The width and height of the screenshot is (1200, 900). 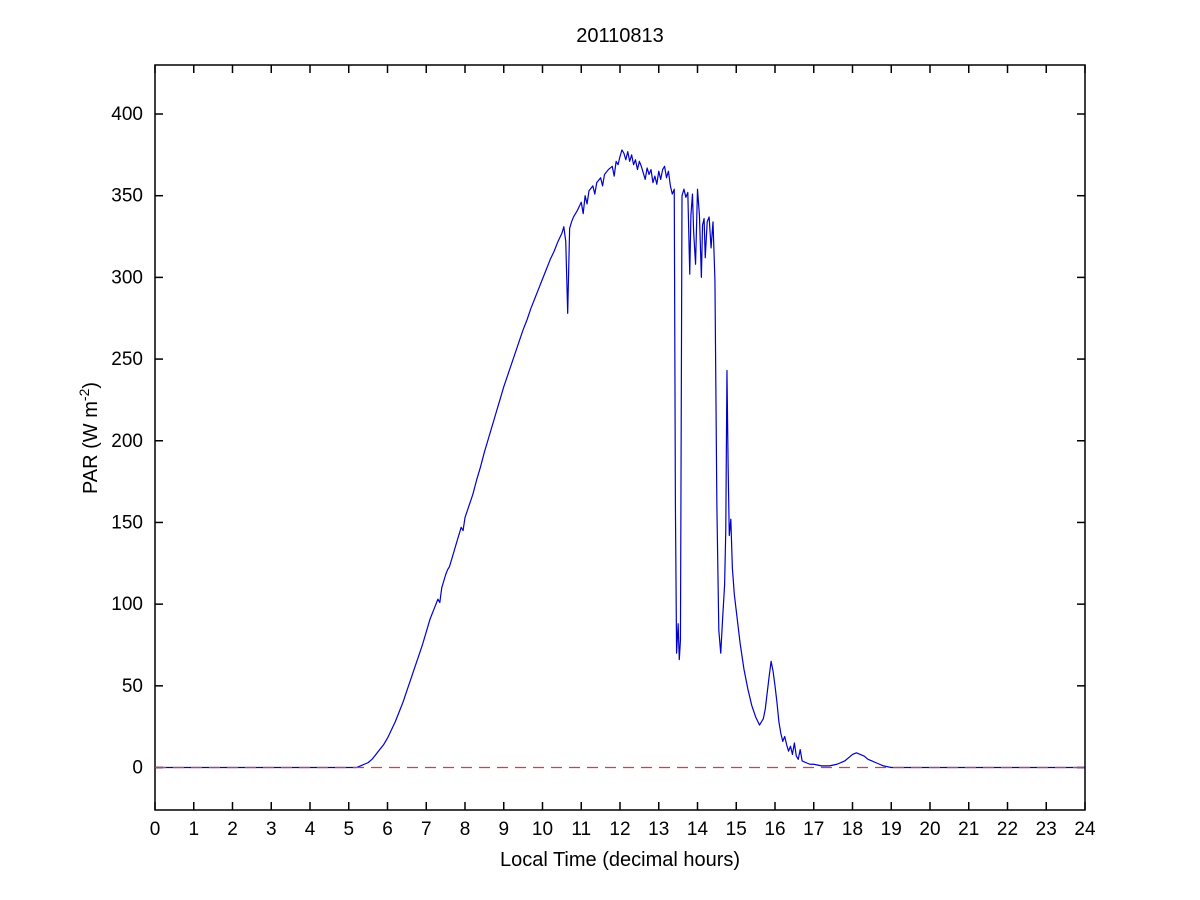 What do you see at coordinates (348, 829) in the screenshot?
I see `x-tick-label: 5` at bounding box center [348, 829].